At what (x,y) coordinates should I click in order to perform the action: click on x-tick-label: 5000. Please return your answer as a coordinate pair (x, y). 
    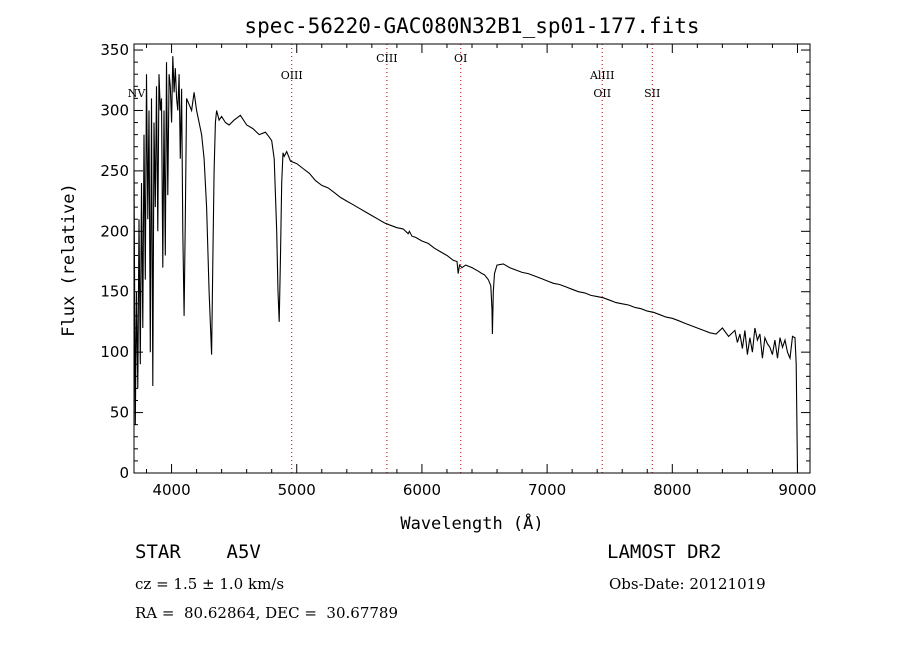
    Looking at the image, I should click on (297, 490).